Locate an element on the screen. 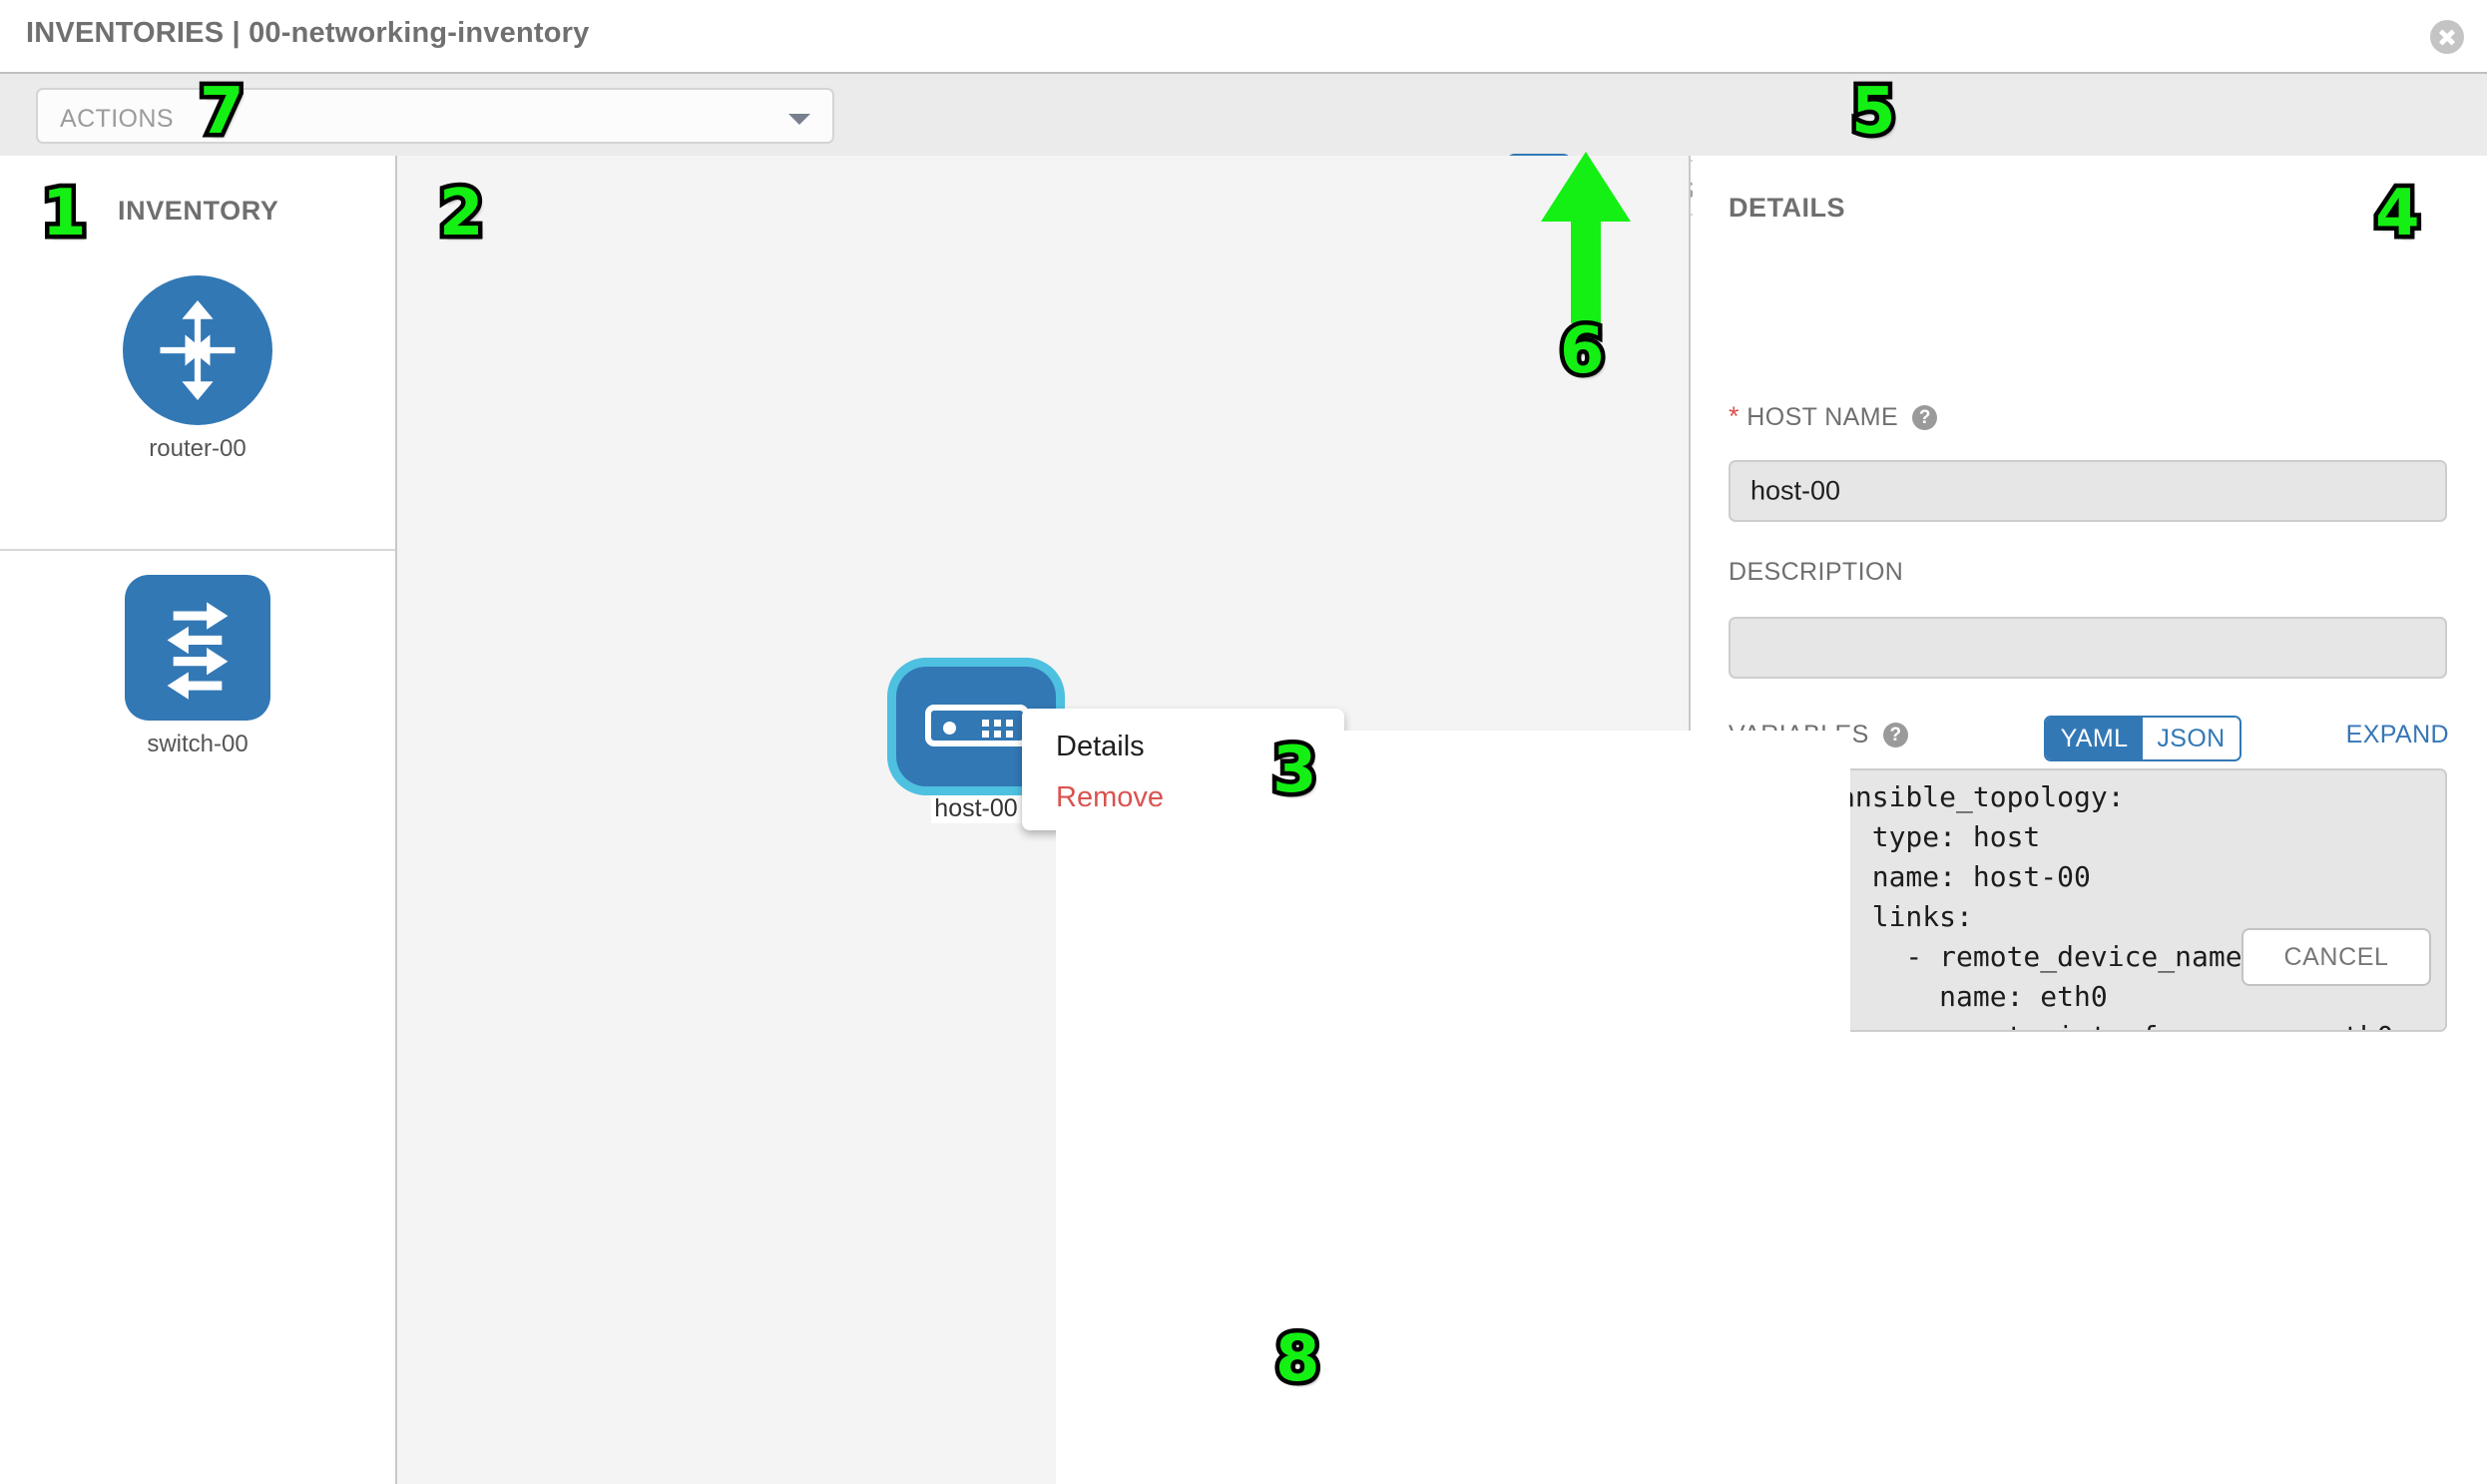 This screenshot has width=2487, height=1484. sidebar-item-router-00: router-00 is located at coordinates (197, 369).